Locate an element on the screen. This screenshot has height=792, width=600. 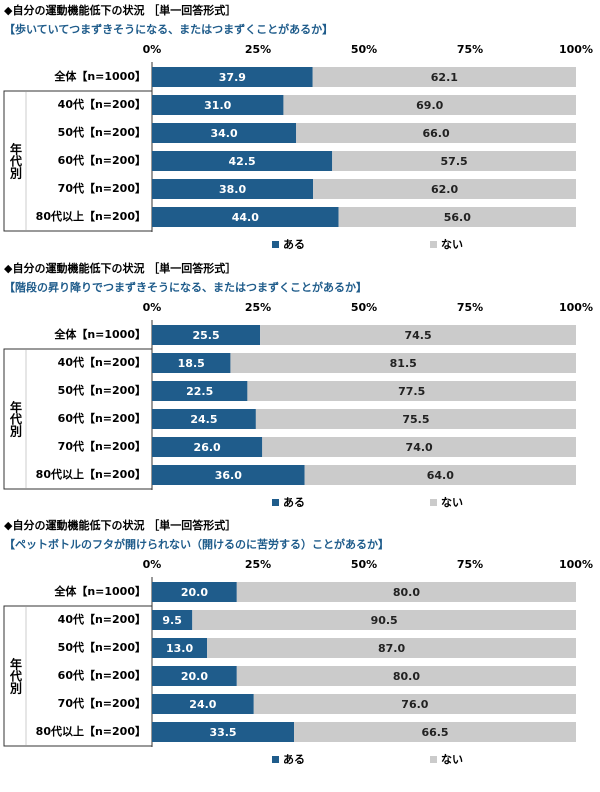
value-label: 56.0 is located at coordinates (457, 217).